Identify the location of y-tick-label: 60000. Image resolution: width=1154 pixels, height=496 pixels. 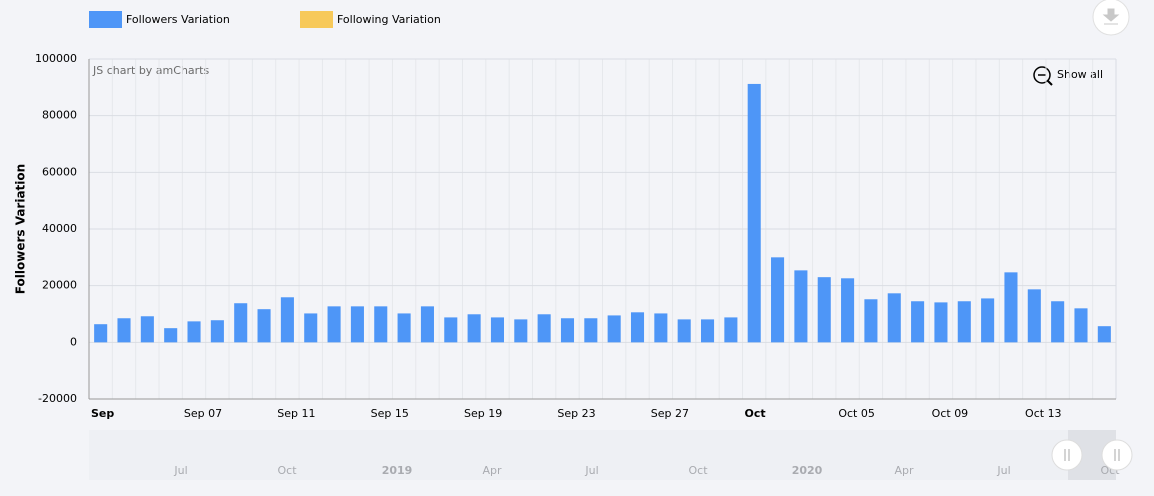
(59, 171).